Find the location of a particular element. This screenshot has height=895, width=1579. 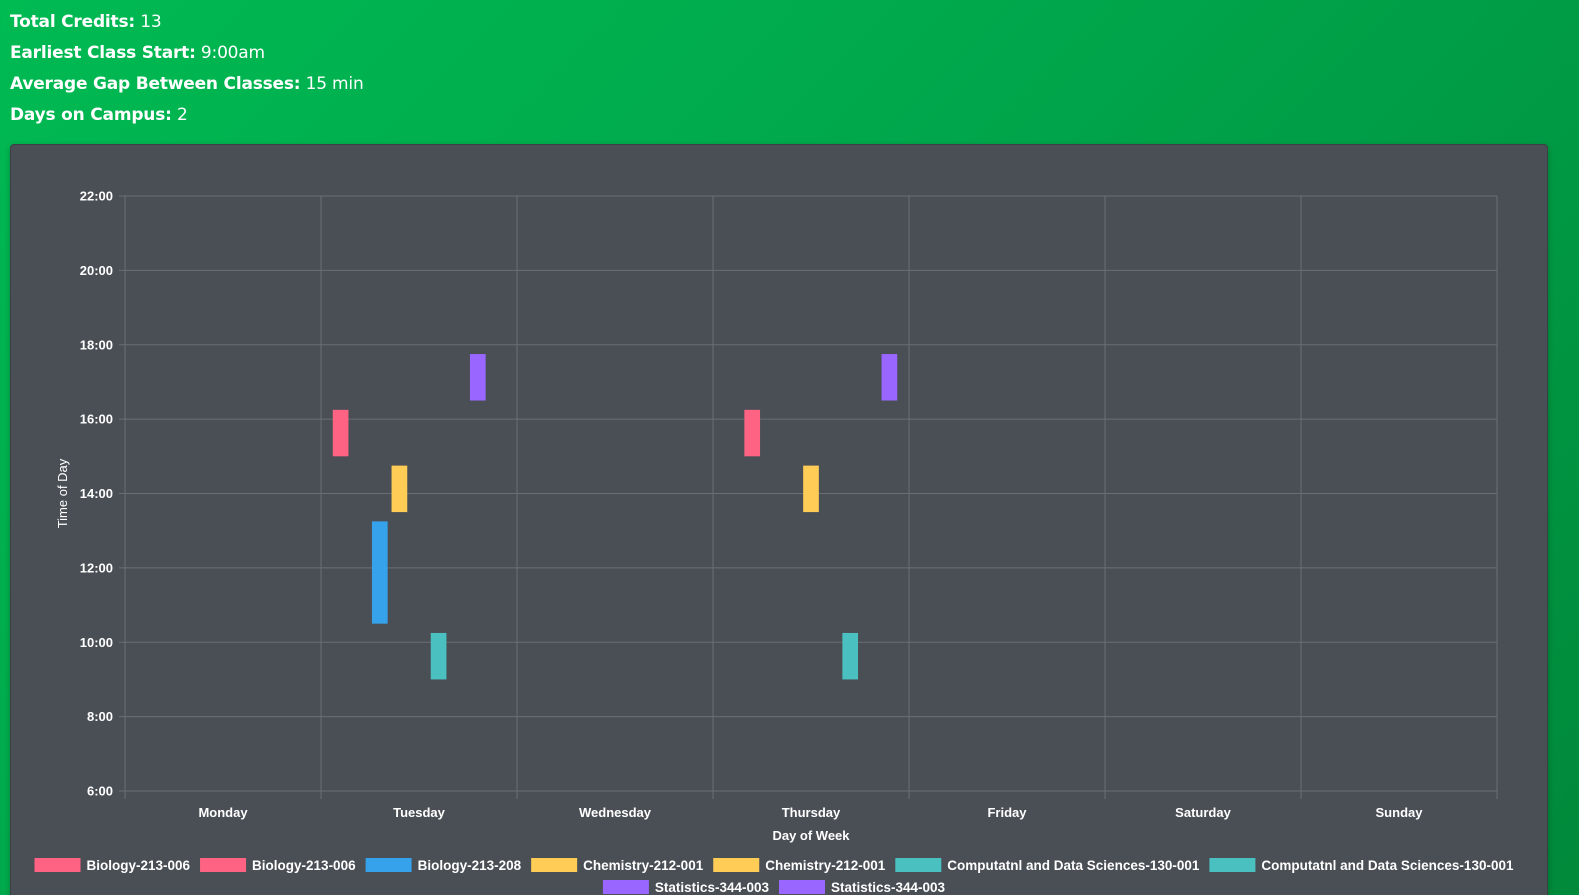

y-tick-label: 12:00 is located at coordinates (96, 567).